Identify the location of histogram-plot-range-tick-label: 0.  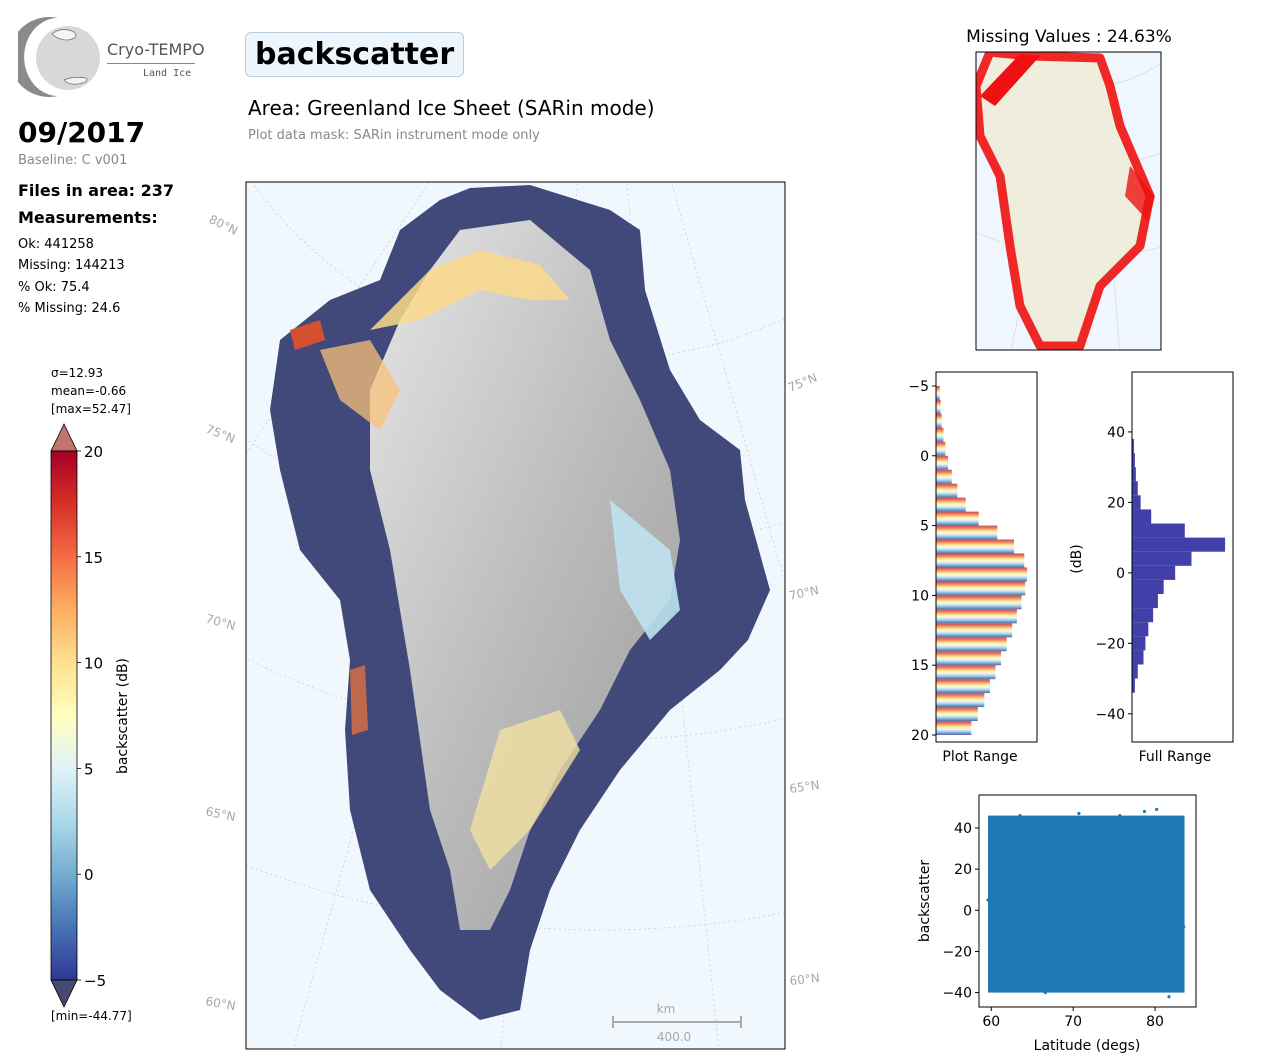
(924, 457).